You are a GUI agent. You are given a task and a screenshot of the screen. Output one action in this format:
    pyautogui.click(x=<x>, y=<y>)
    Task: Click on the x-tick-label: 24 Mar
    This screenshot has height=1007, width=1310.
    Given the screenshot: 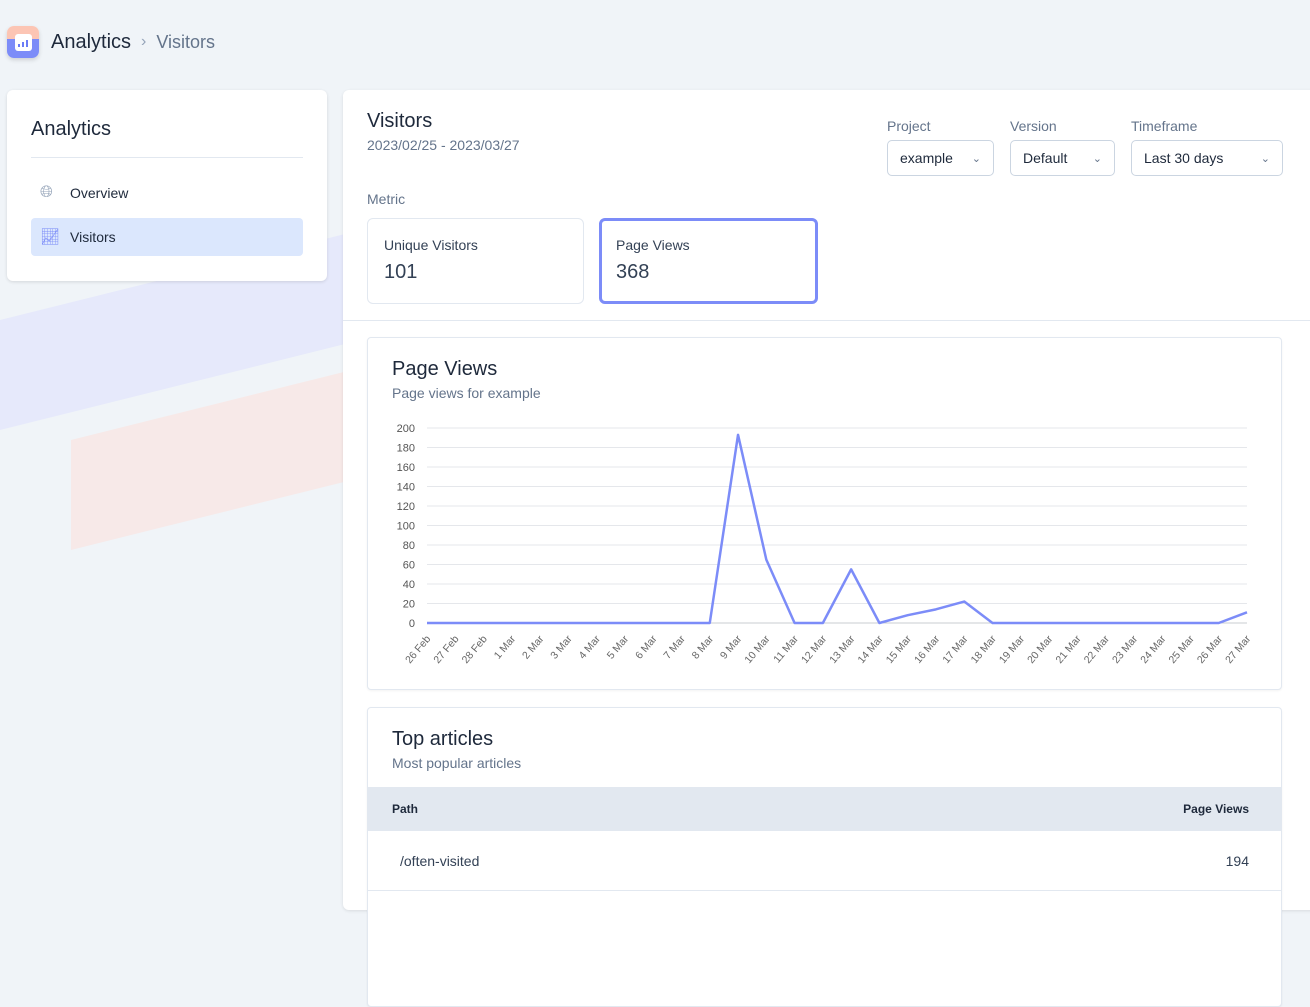 What is the action you would take?
    pyautogui.click(x=1153, y=649)
    